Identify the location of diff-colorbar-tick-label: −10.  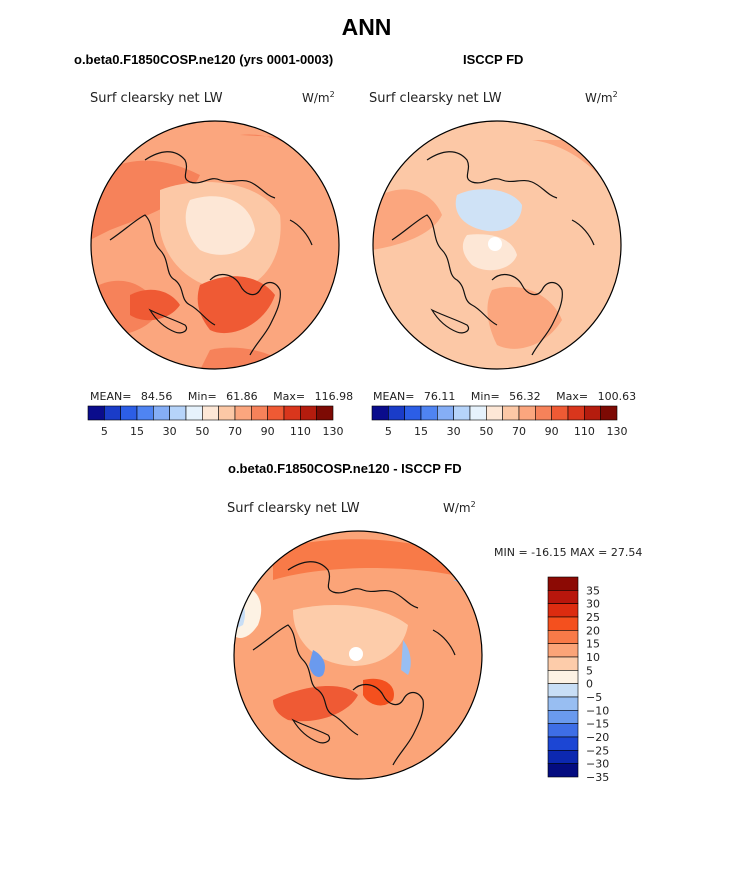
(597, 710).